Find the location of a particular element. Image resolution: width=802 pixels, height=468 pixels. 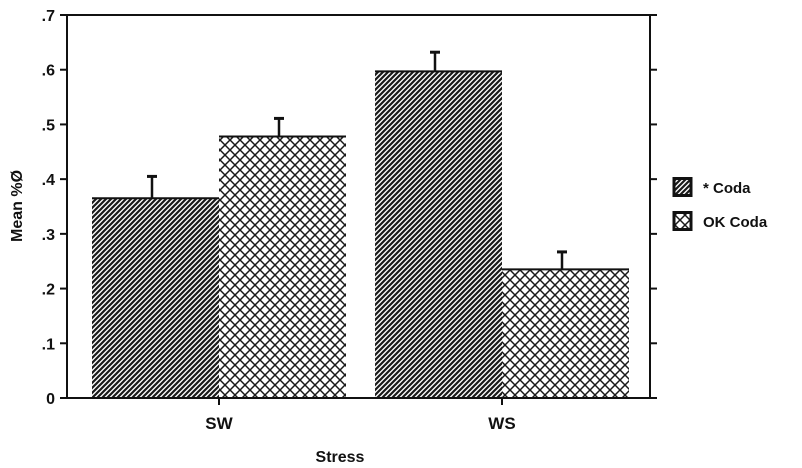

y-tick-label: .3 is located at coordinates (48, 235).